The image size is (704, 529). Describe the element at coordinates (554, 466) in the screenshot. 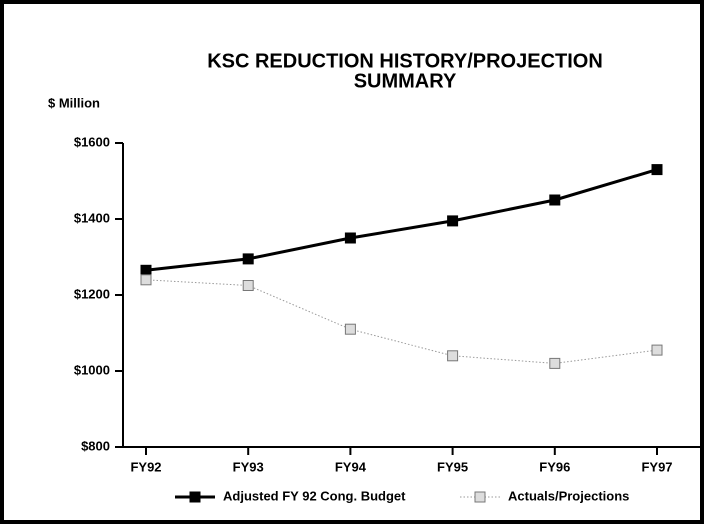

I see `x-tick-label: FY96` at that location.